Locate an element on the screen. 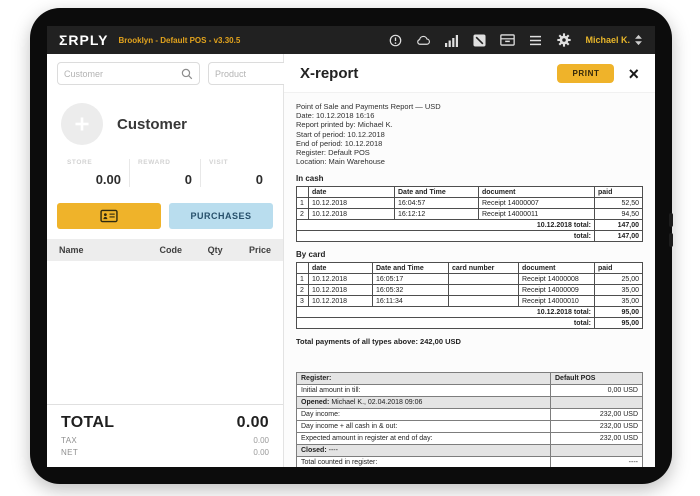  subtotal-row: 10.12.2018 total: 95,00 is located at coordinates (469, 312).